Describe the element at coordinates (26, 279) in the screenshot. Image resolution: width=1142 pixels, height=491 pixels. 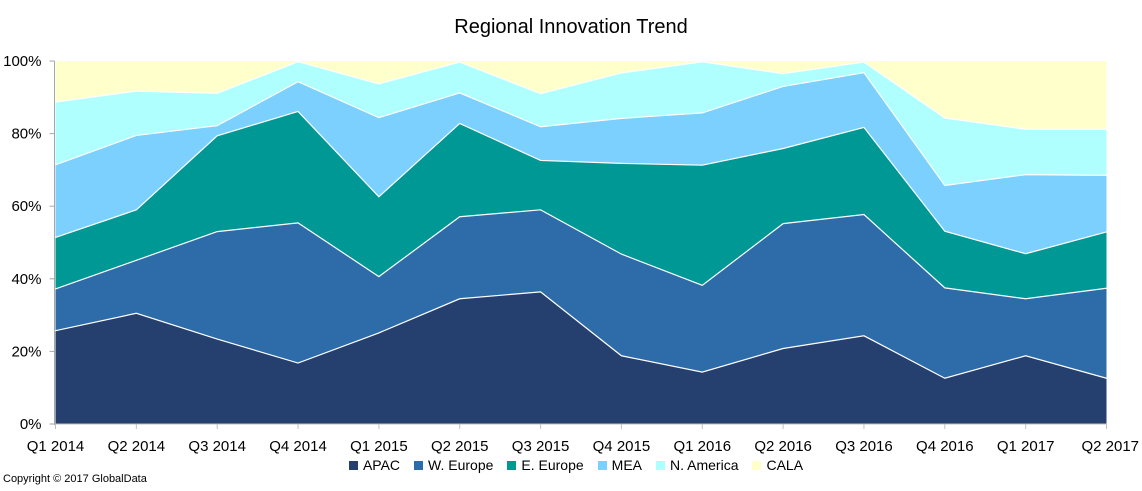
I see `y-tick-label: 40%` at that location.